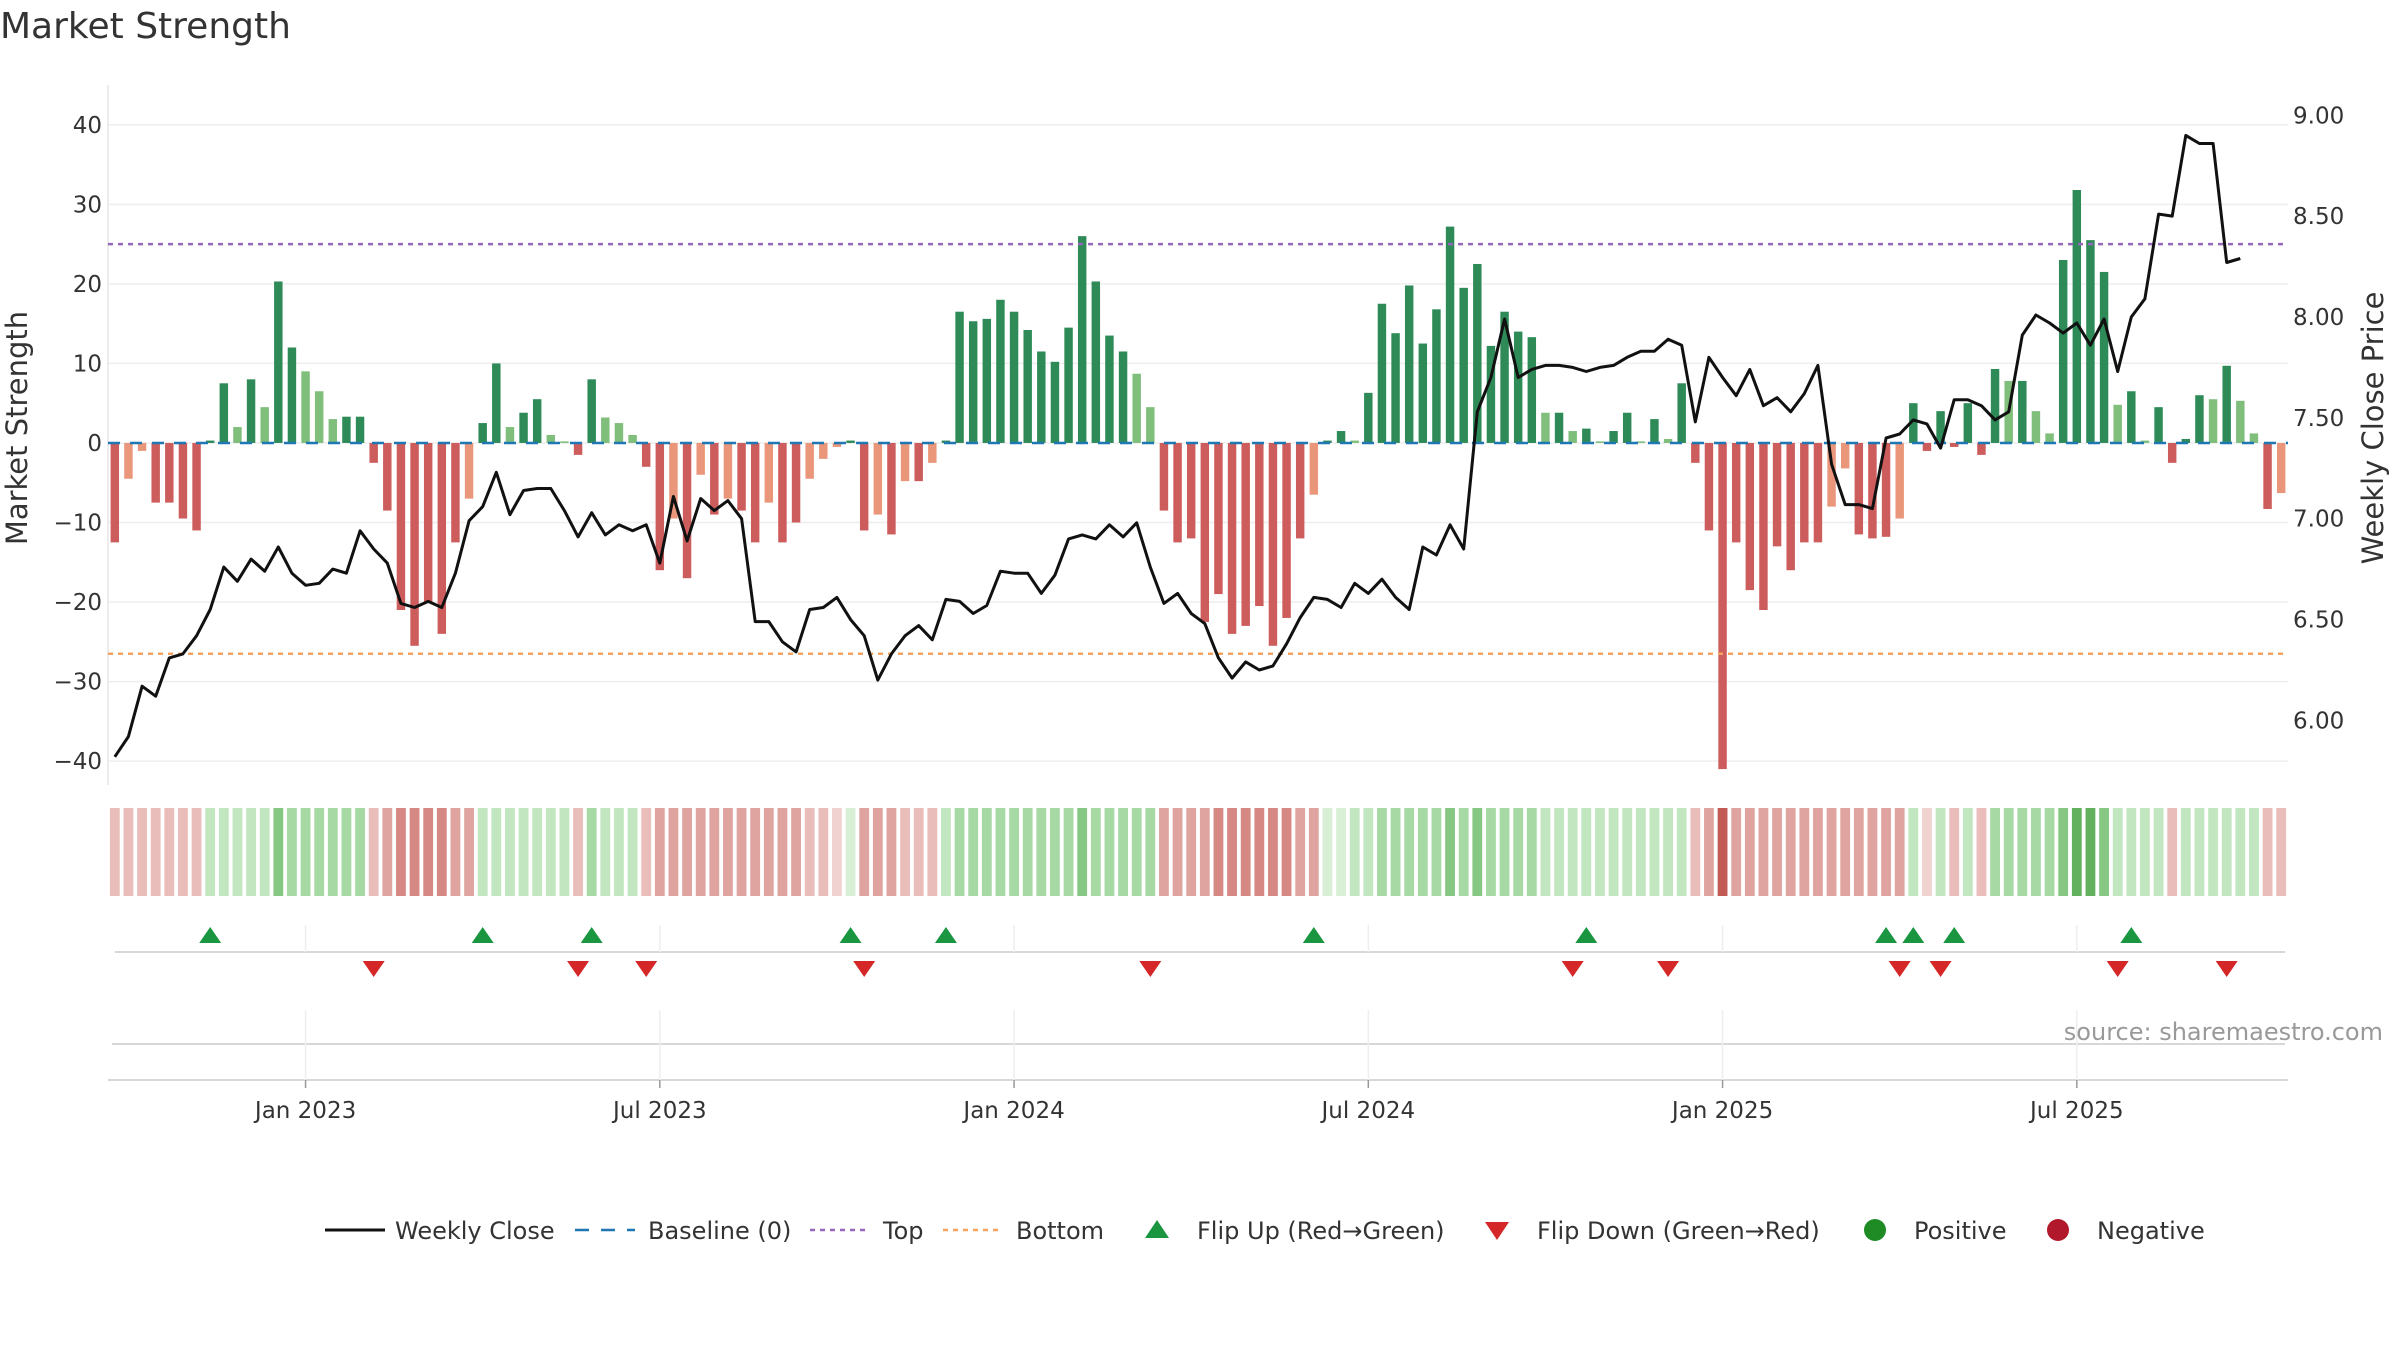 This screenshot has width=2400, height=1350. What do you see at coordinates (1721, 1111) in the screenshot?
I see `x-tick-label: Jan 2025` at bounding box center [1721, 1111].